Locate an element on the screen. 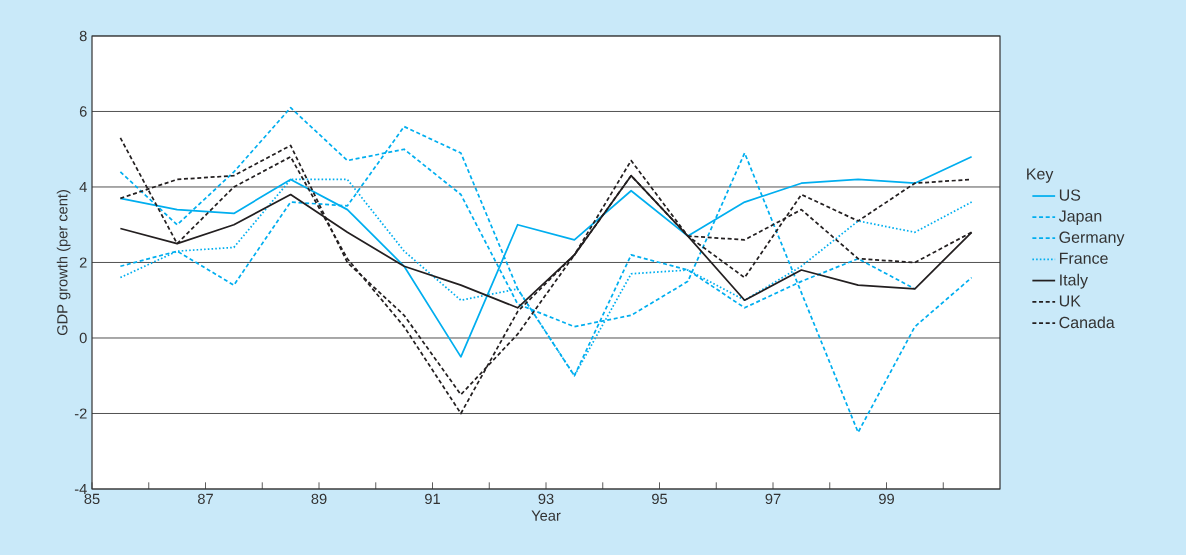 This screenshot has height=555, width=1186. y-tick-label: 8 is located at coordinates (83, 36).